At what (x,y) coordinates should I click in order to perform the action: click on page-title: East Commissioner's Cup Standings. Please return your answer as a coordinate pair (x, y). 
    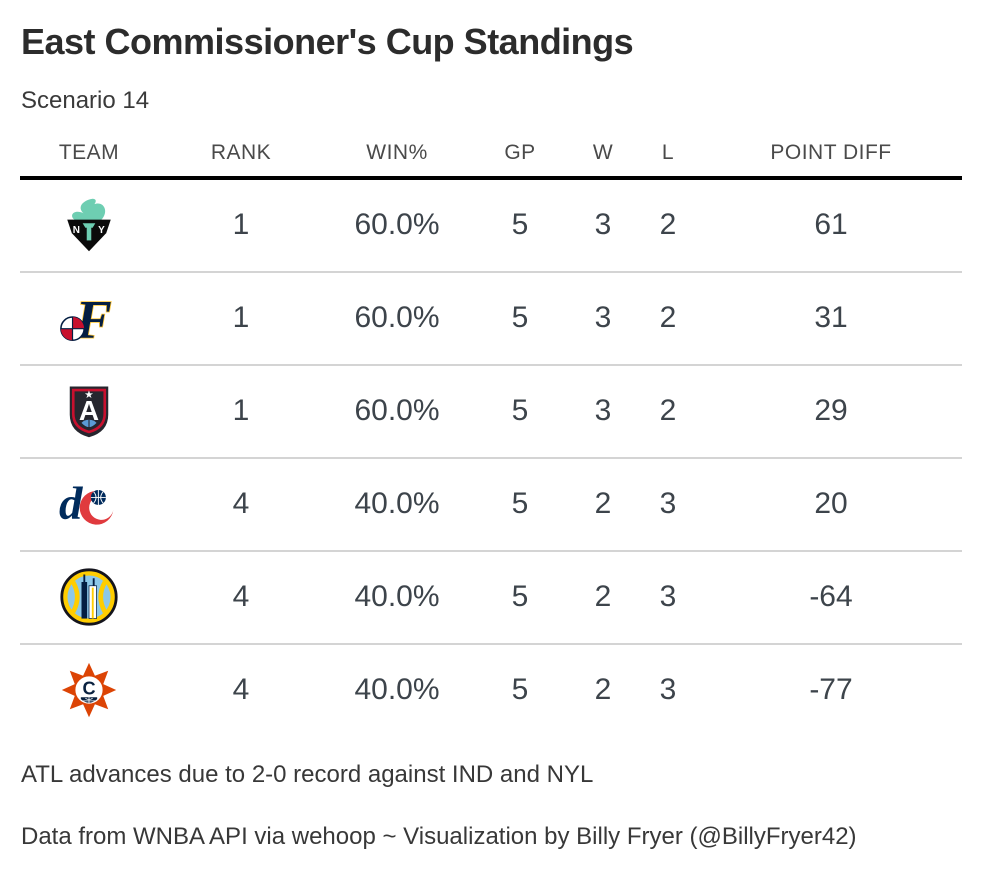
    Looking at the image, I should click on (327, 41).